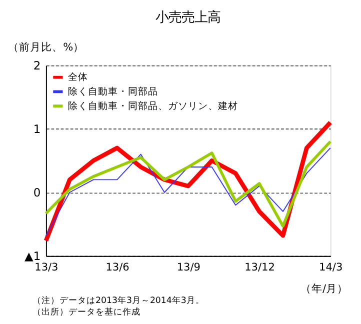 This screenshot has height=324, width=361. I want to click on x-tick-label: 13/12, so click(259, 268).